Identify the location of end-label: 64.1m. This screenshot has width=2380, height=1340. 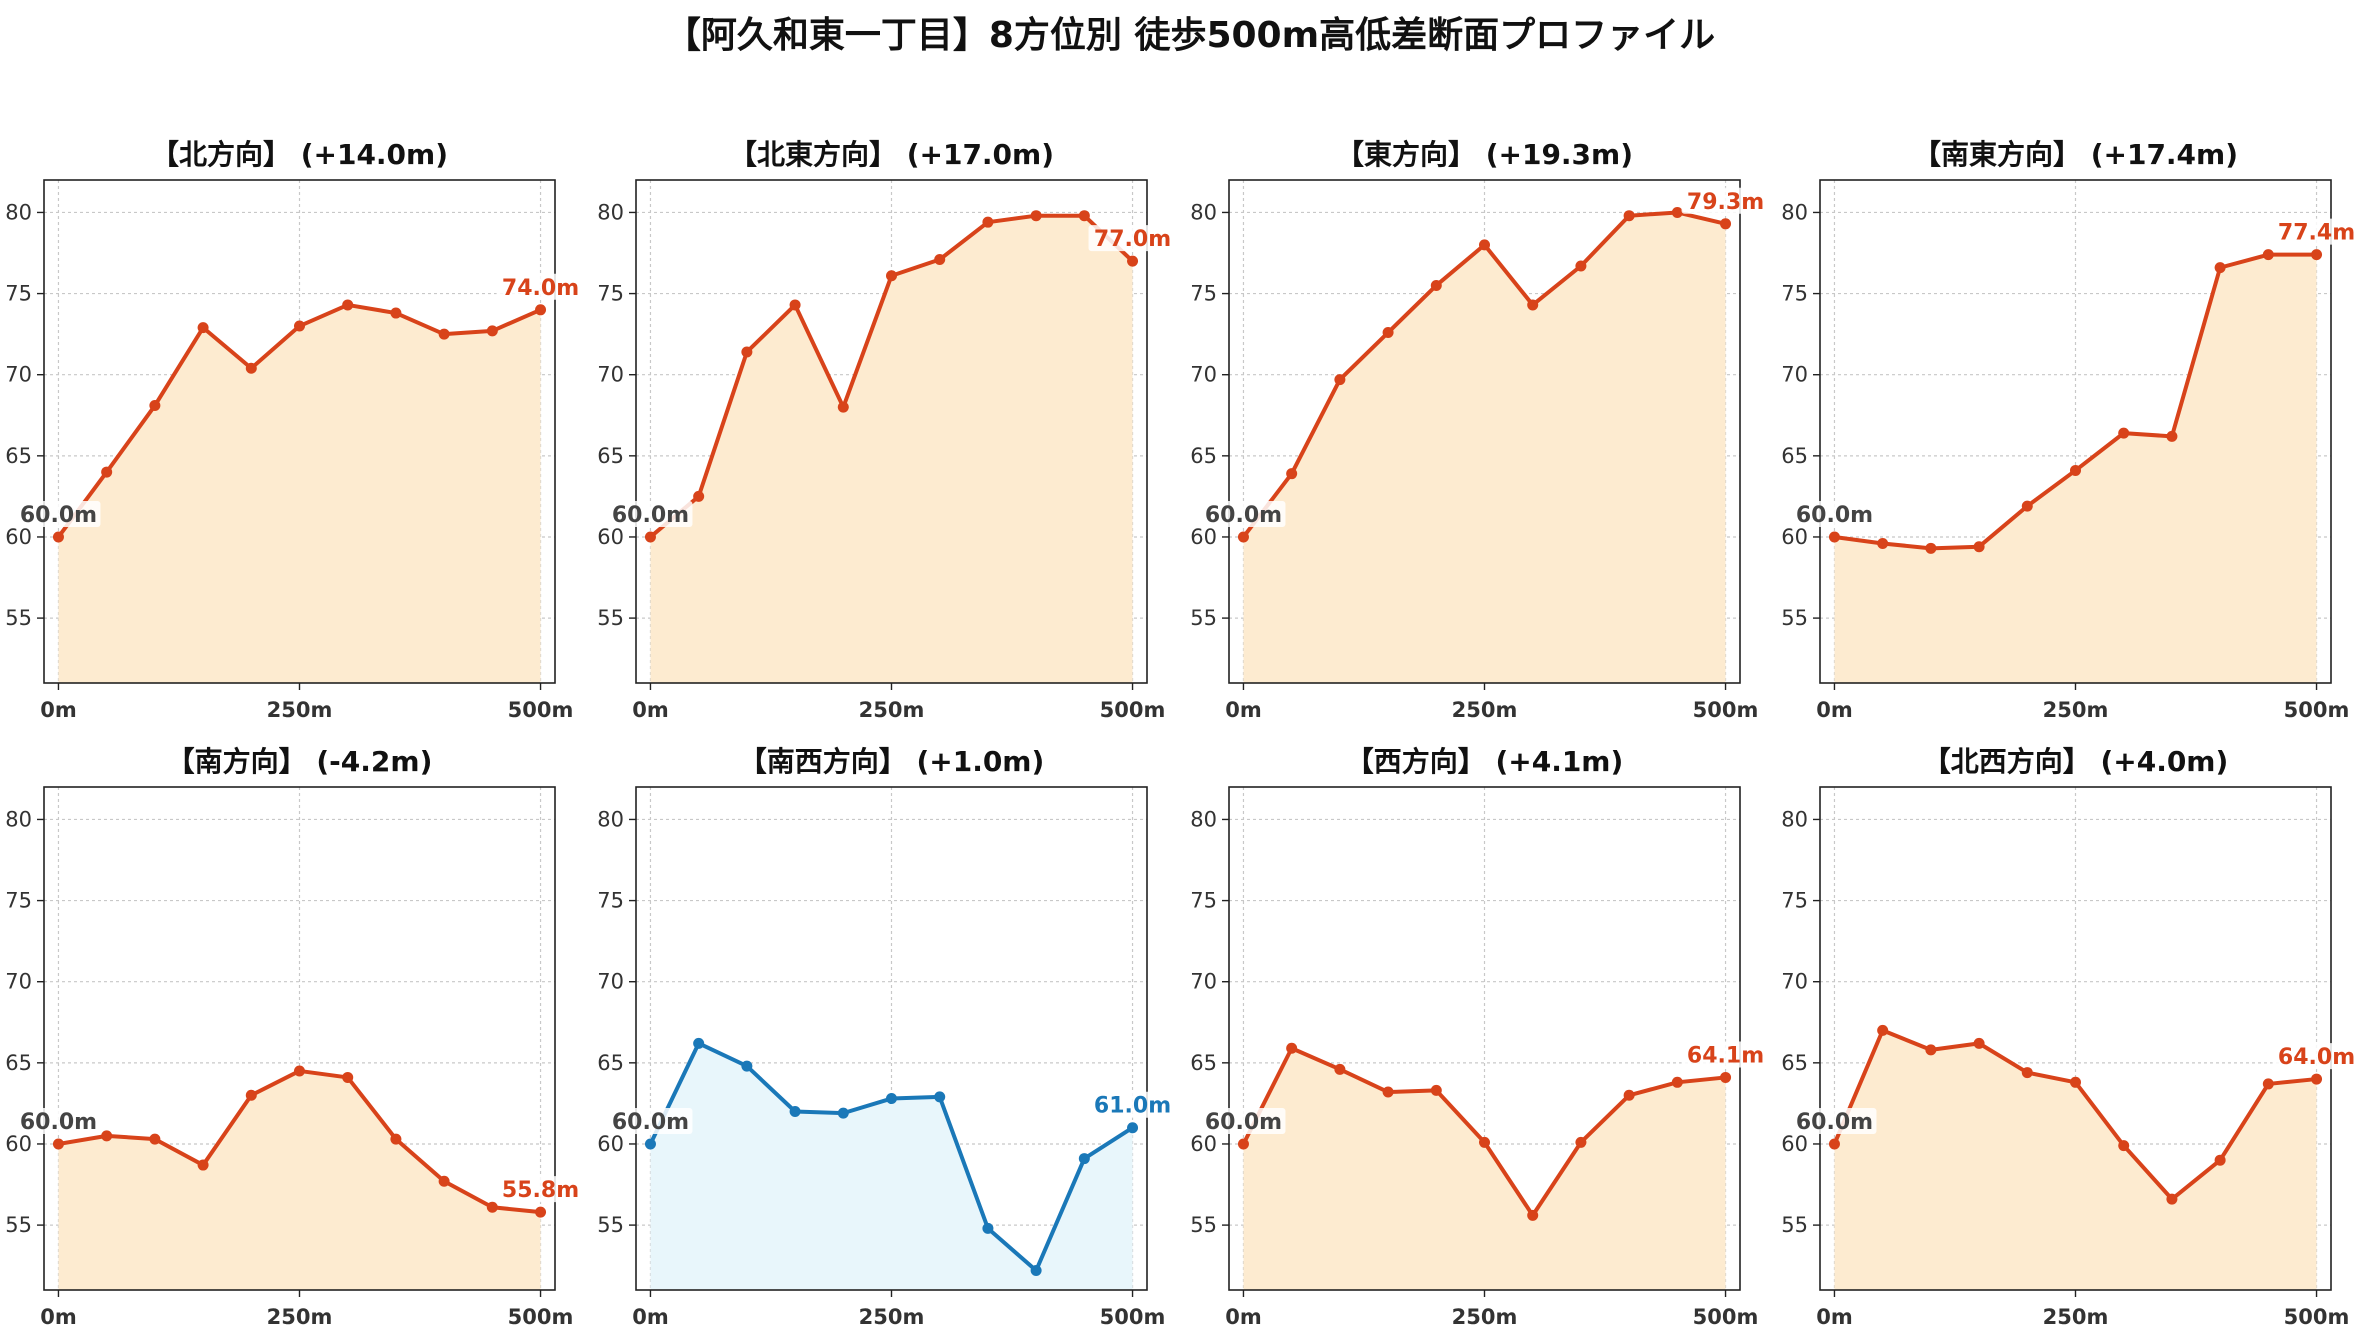
(1725, 1055).